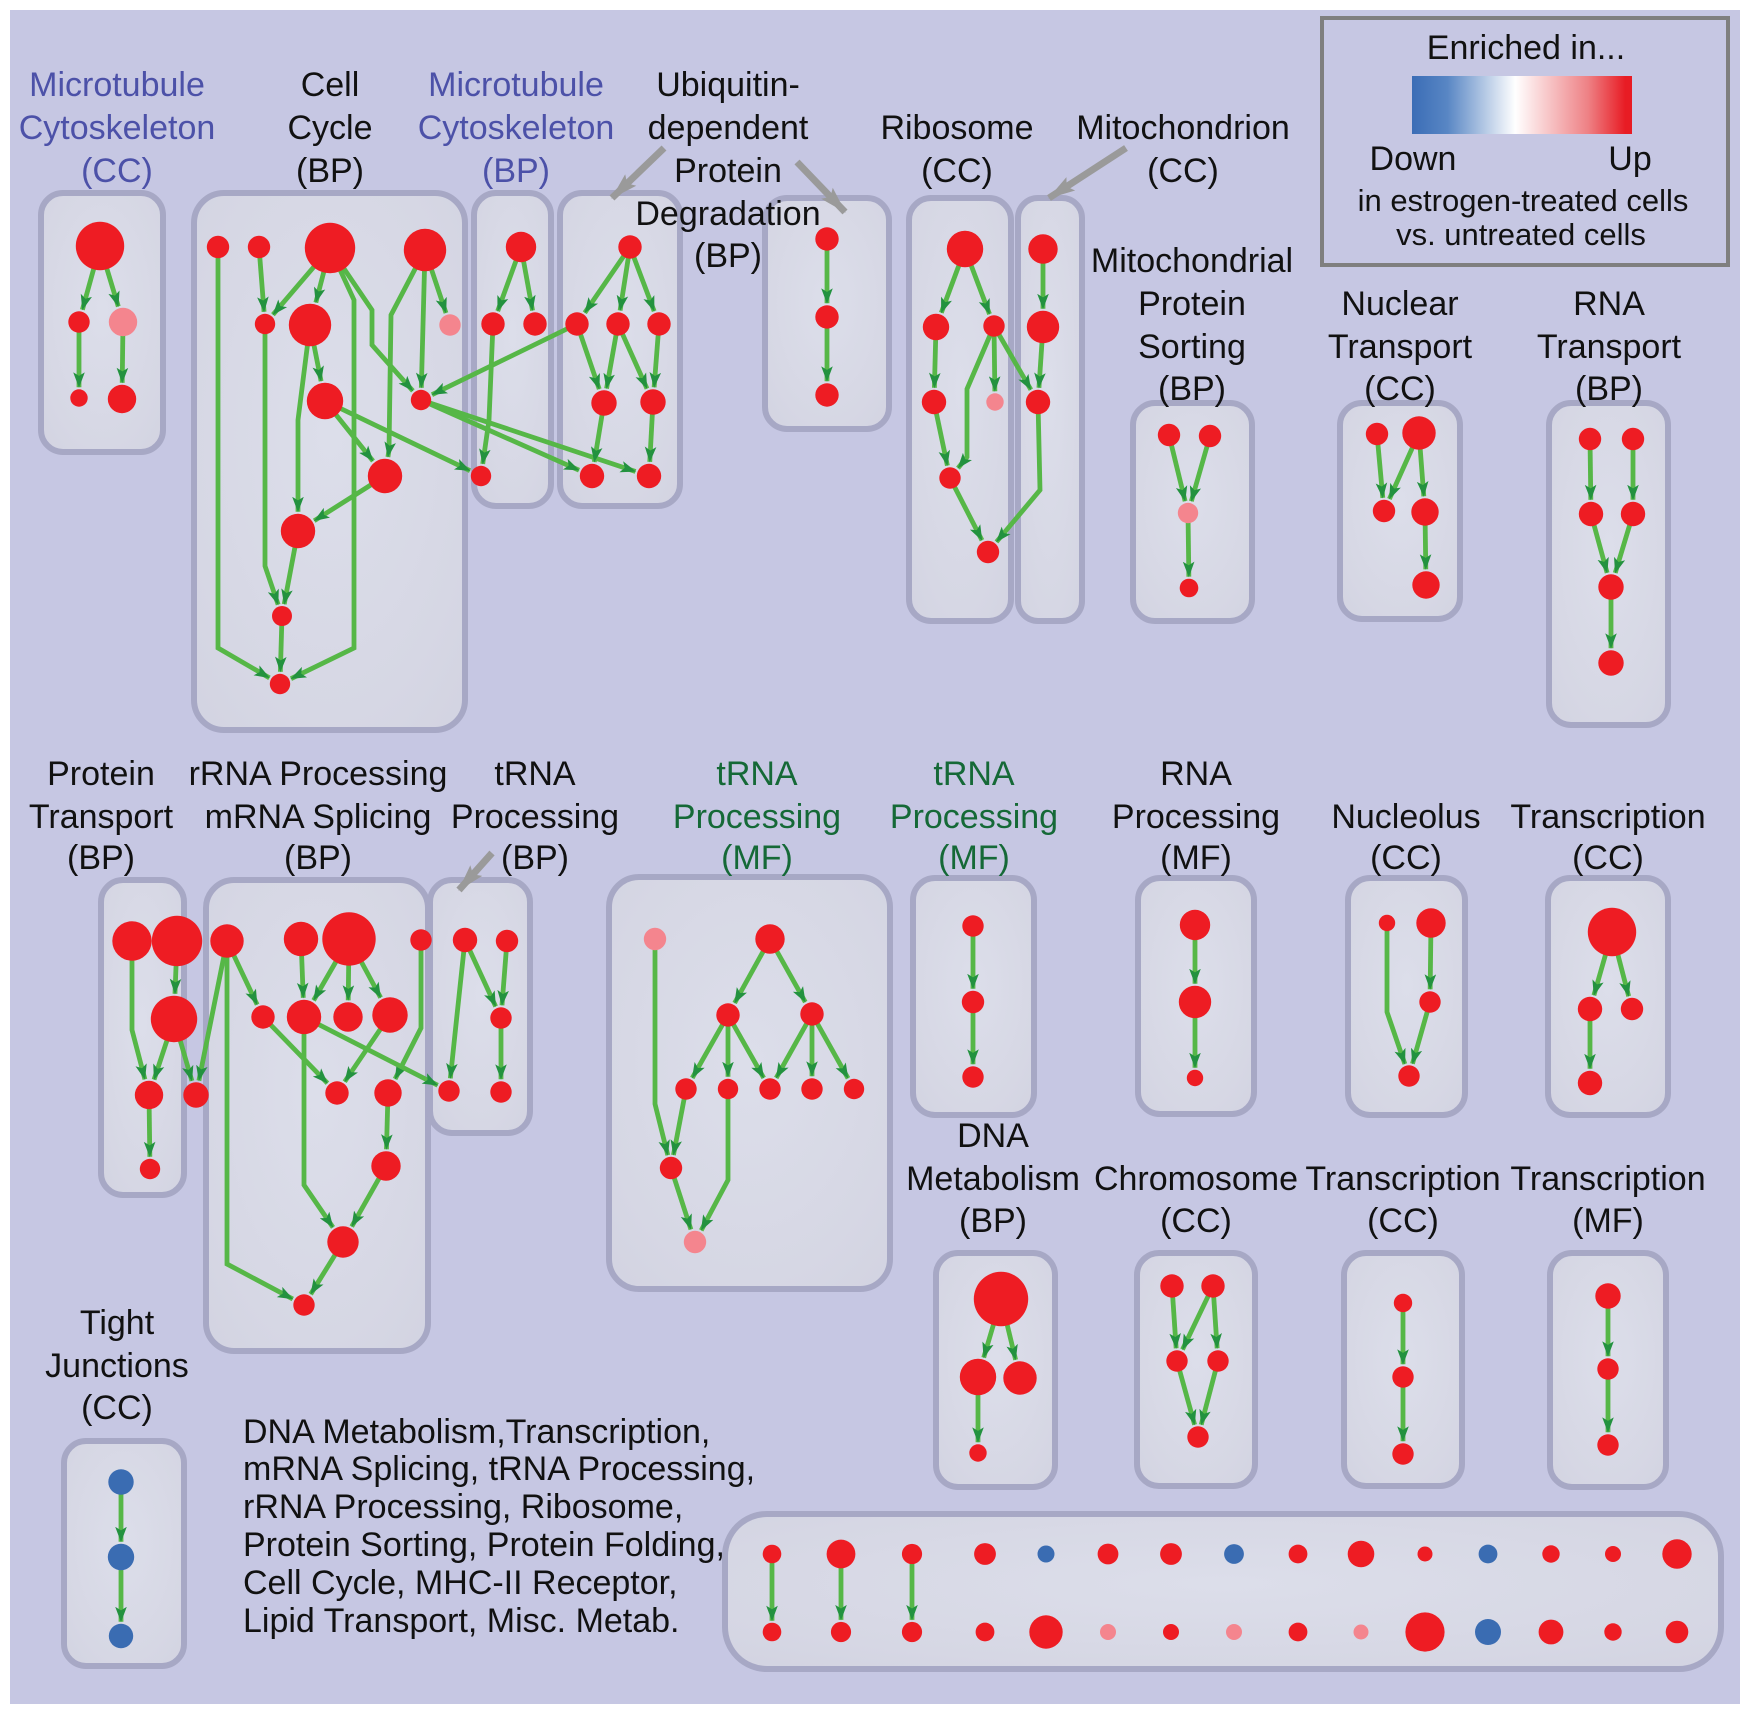 This screenshot has width=1750, height=1715. Describe the element at coordinates (1192, 347) in the screenshot. I see `svg-text: Sorting` at that location.